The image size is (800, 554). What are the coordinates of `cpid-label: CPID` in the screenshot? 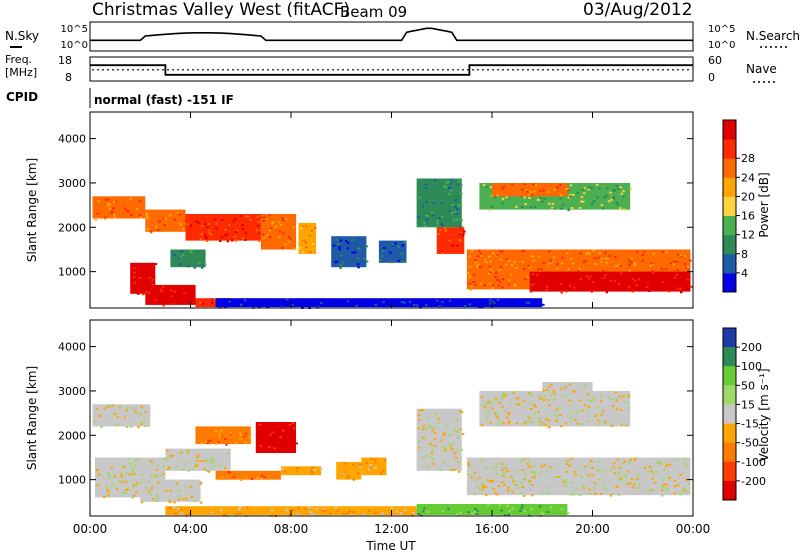 It's located at (22, 97).